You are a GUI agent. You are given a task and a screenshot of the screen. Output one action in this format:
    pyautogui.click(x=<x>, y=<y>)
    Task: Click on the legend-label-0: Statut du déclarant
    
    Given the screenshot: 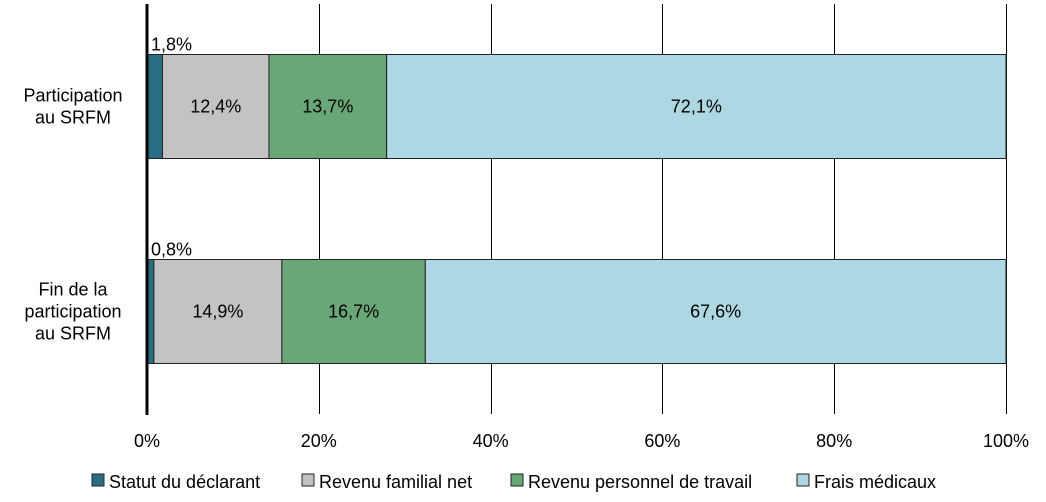 What is the action you would take?
    pyautogui.click(x=184, y=482)
    